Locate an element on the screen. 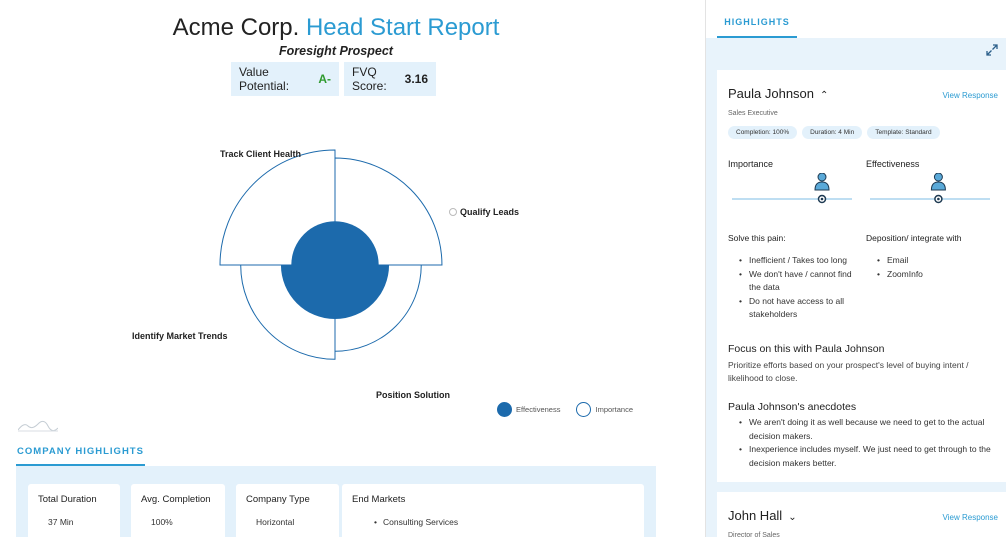 This screenshot has height=537, width=1006. value-potential-value: A- is located at coordinates (324, 79).